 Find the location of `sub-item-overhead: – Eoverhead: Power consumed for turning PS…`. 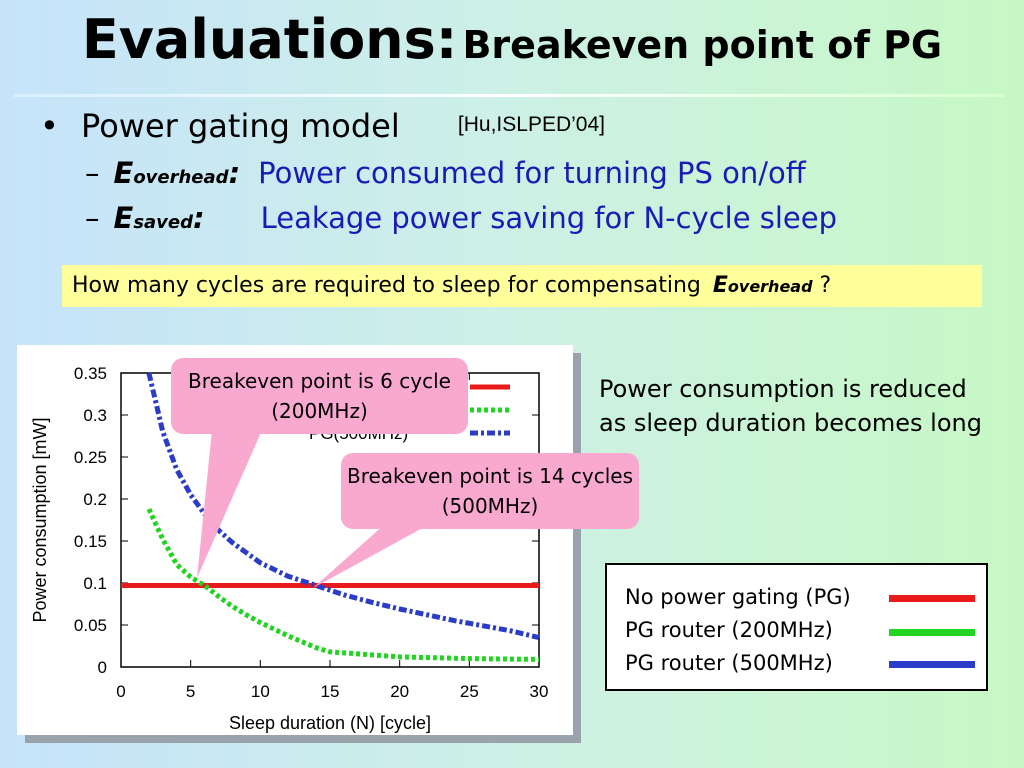

sub-item-overhead: – Eoverhead: Power consumed for turning PS… is located at coordinates (445, 173).